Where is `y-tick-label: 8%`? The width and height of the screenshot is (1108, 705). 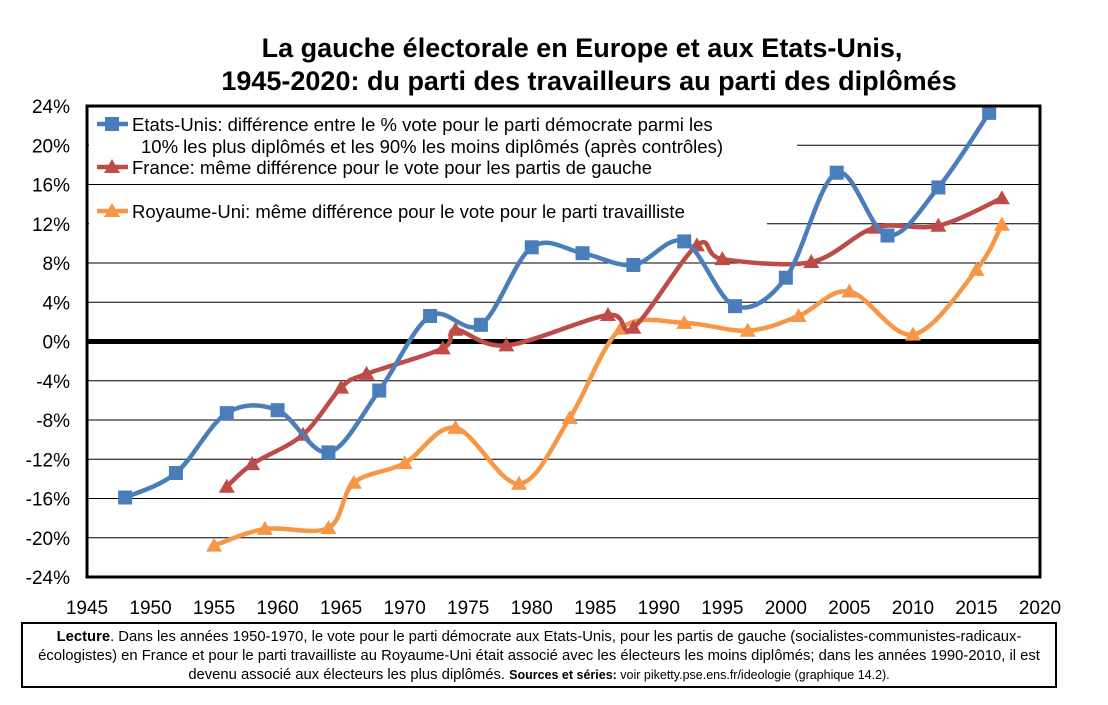
y-tick-label: 8% is located at coordinates (57, 264).